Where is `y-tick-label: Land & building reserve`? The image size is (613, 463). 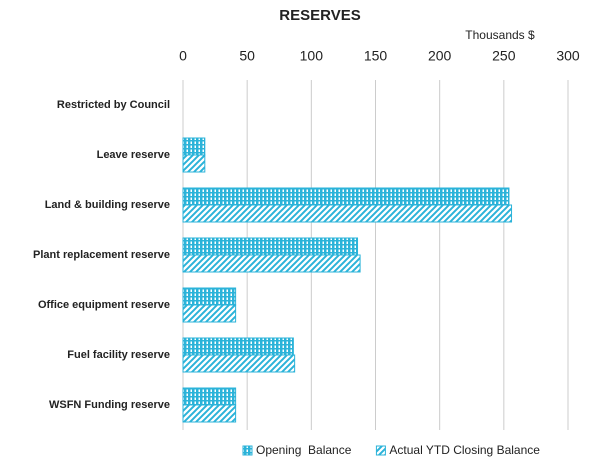 y-tick-label: Land & building reserve is located at coordinates (107, 205).